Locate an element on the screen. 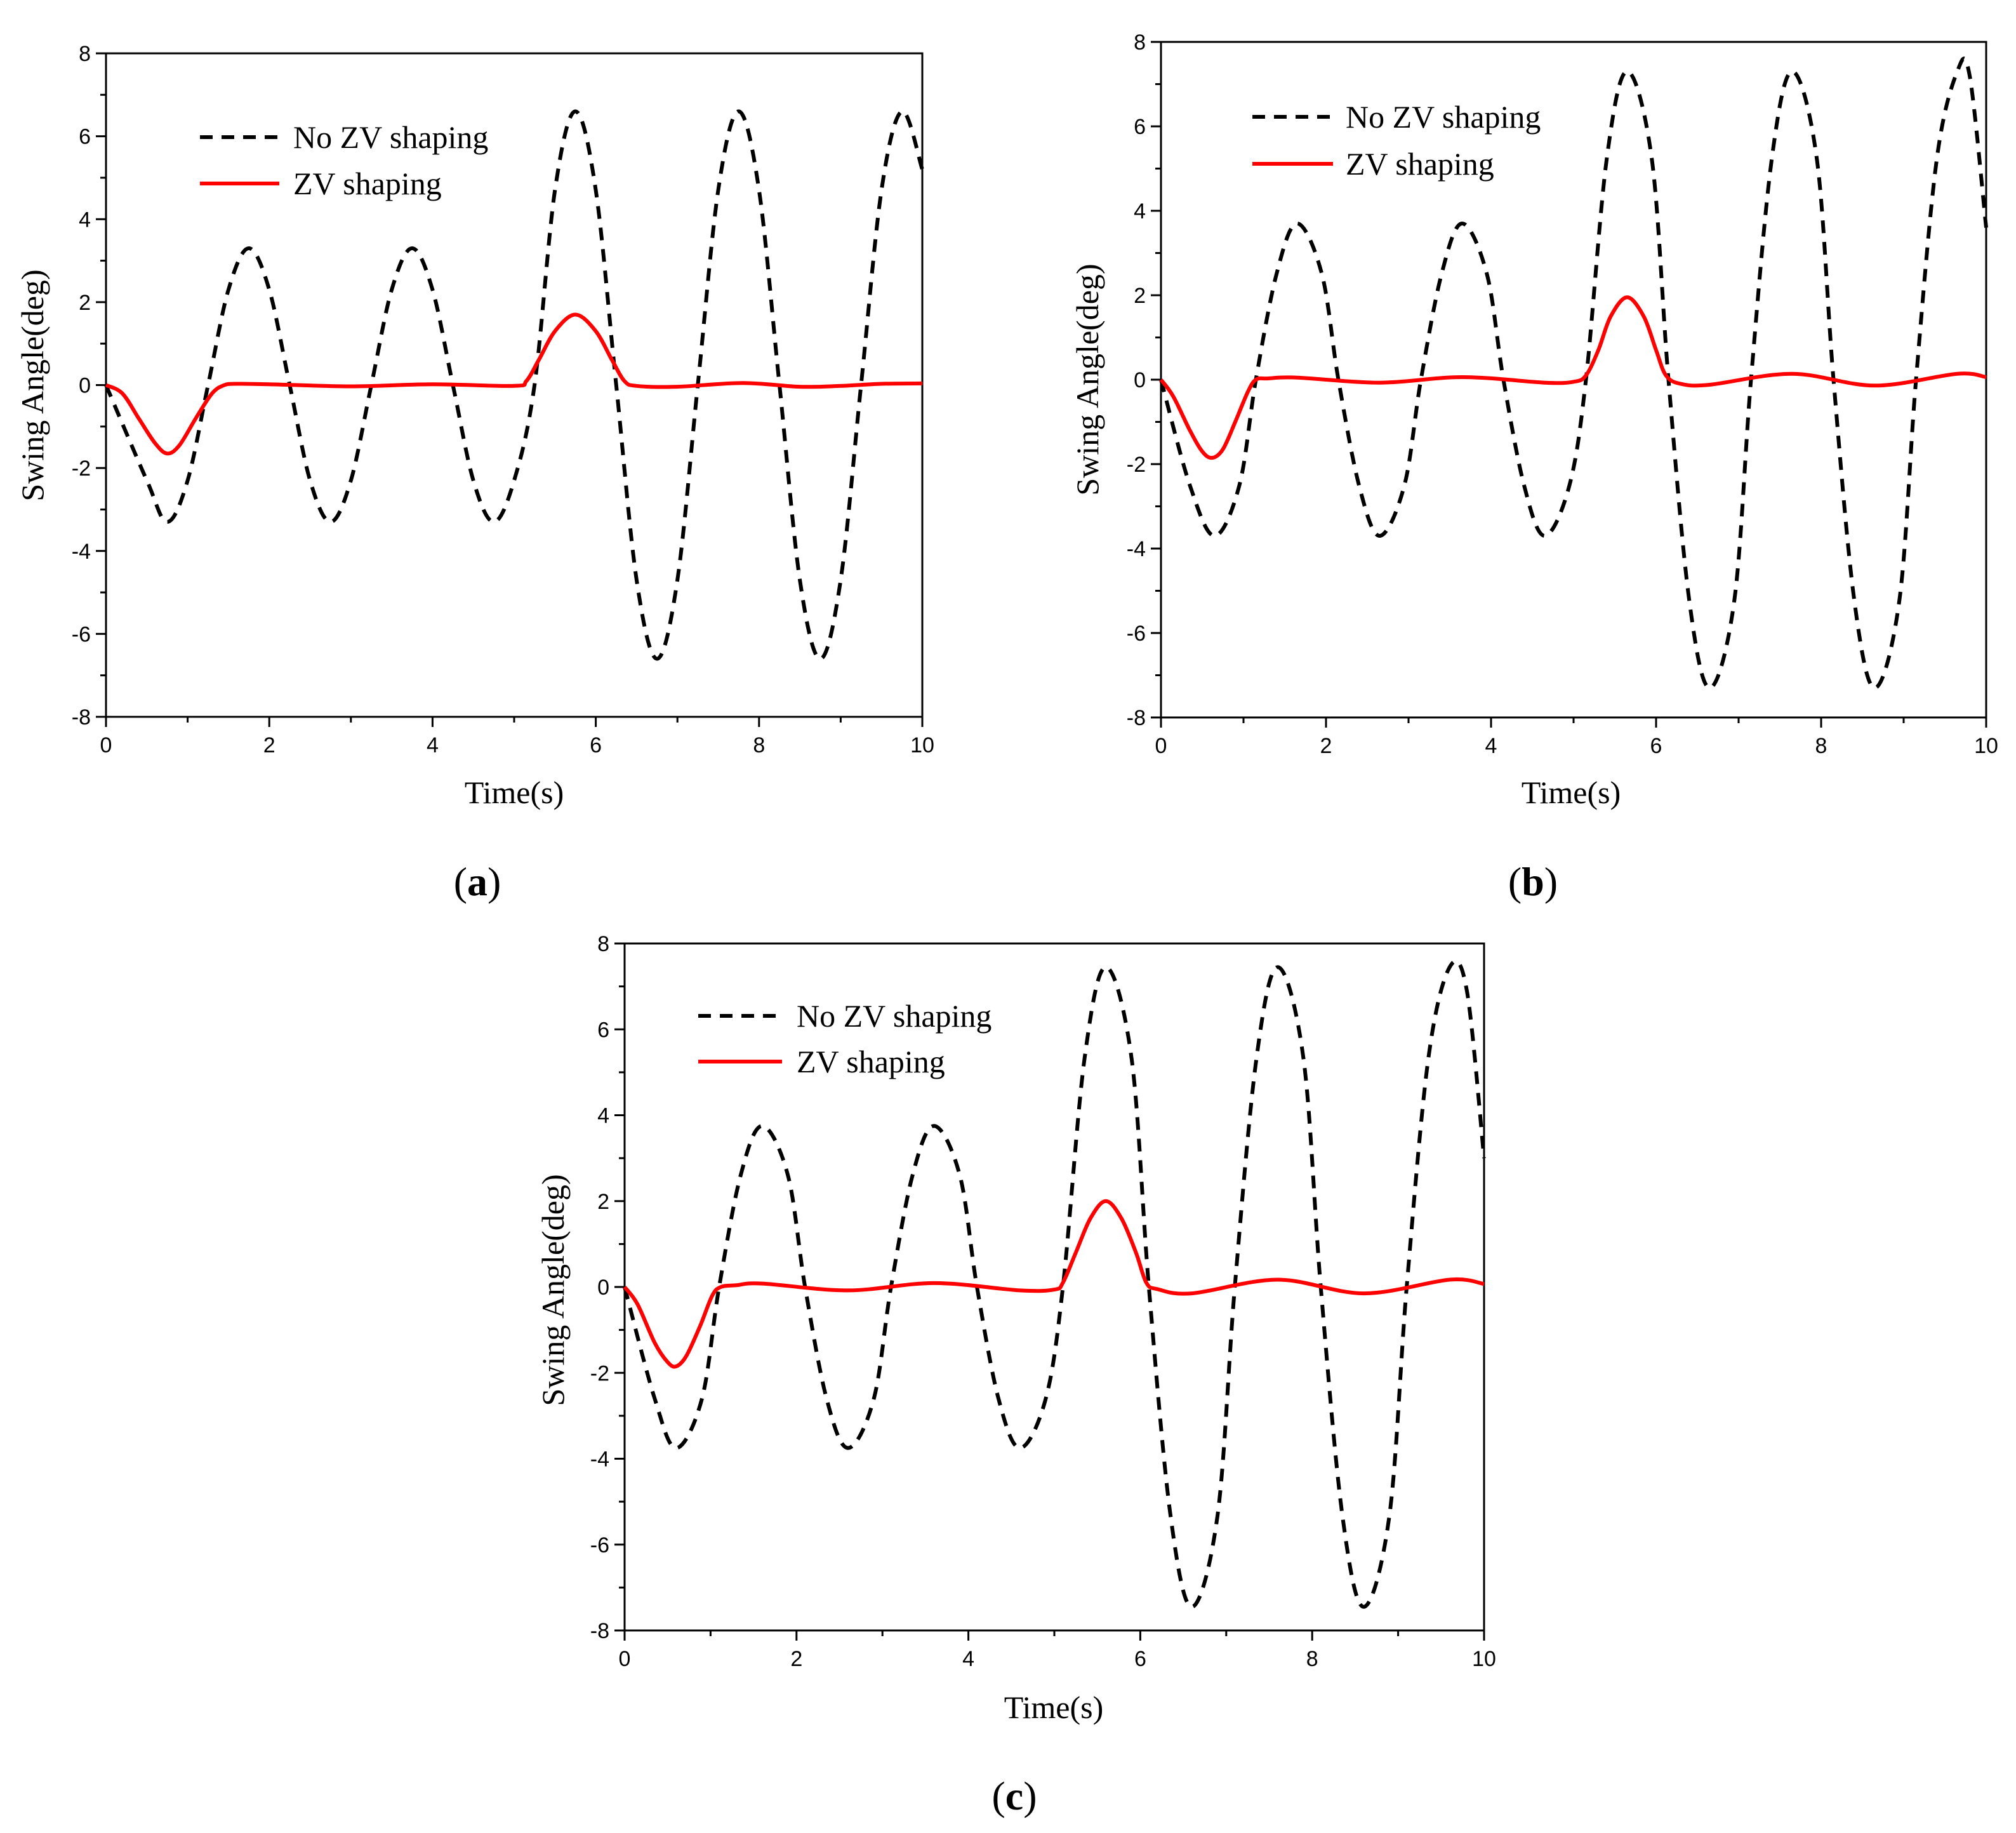 Image resolution: width=2016 pixels, height=1833 pixels. panel-label-c: (c) is located at coordinates (1014, 1795).